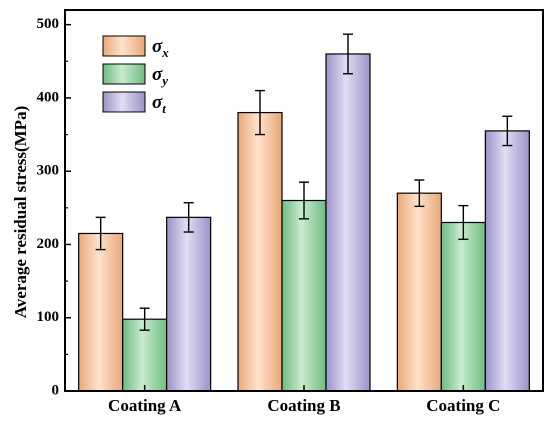 This screenshot has width=550, height=426. Describe the element at coordinates (48, 317) in the screenshot. I see `y-tick-label: 100` at that location.